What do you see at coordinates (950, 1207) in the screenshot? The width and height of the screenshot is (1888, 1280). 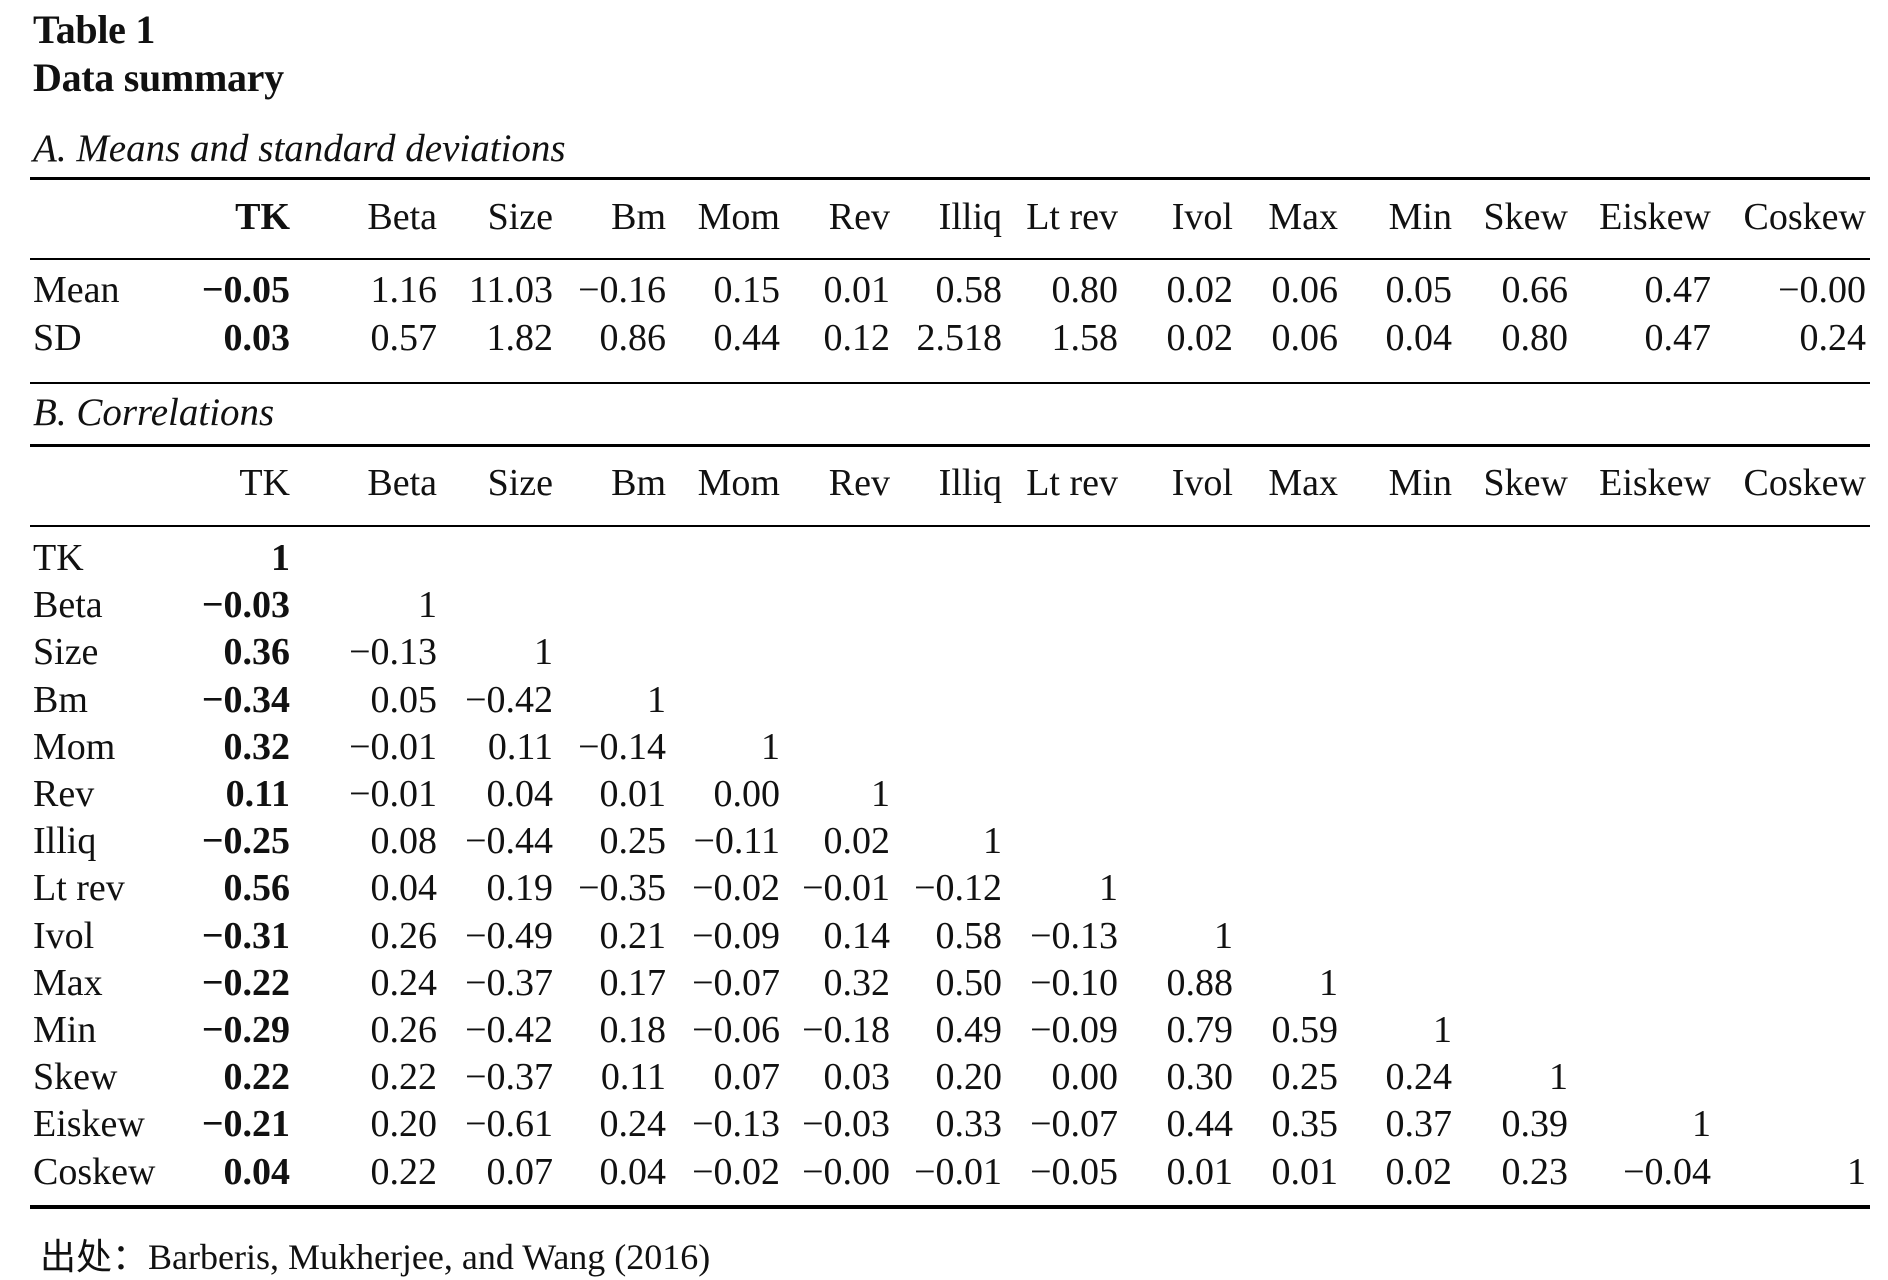 I see `table-bottom-rule` at bounding box center [950, 1207].